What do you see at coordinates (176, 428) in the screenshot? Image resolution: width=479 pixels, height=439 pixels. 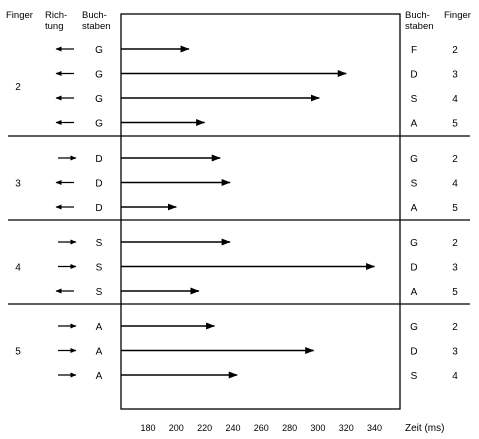 I see `x-tick-label: 200` at bounding box center [176, 428].